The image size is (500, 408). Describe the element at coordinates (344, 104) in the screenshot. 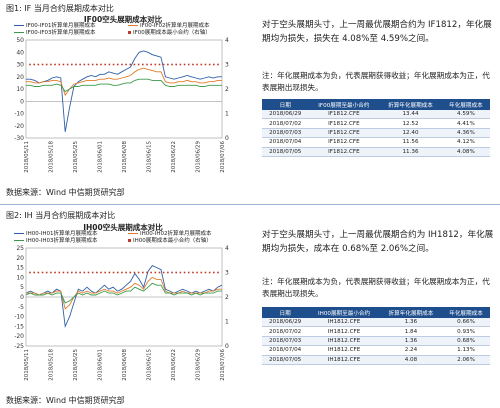

I see `column-header: IF00展期至最小合约` at that location.